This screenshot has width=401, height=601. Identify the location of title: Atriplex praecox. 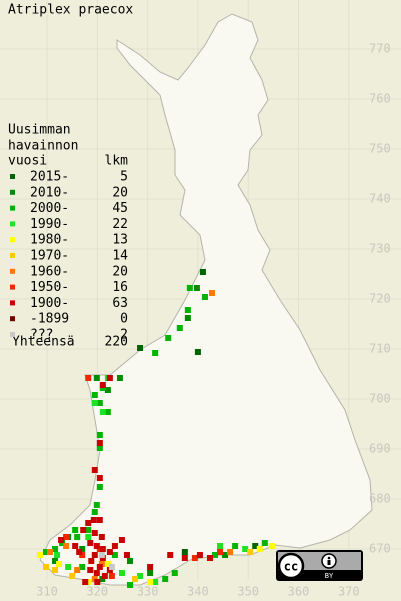
(70, 10).